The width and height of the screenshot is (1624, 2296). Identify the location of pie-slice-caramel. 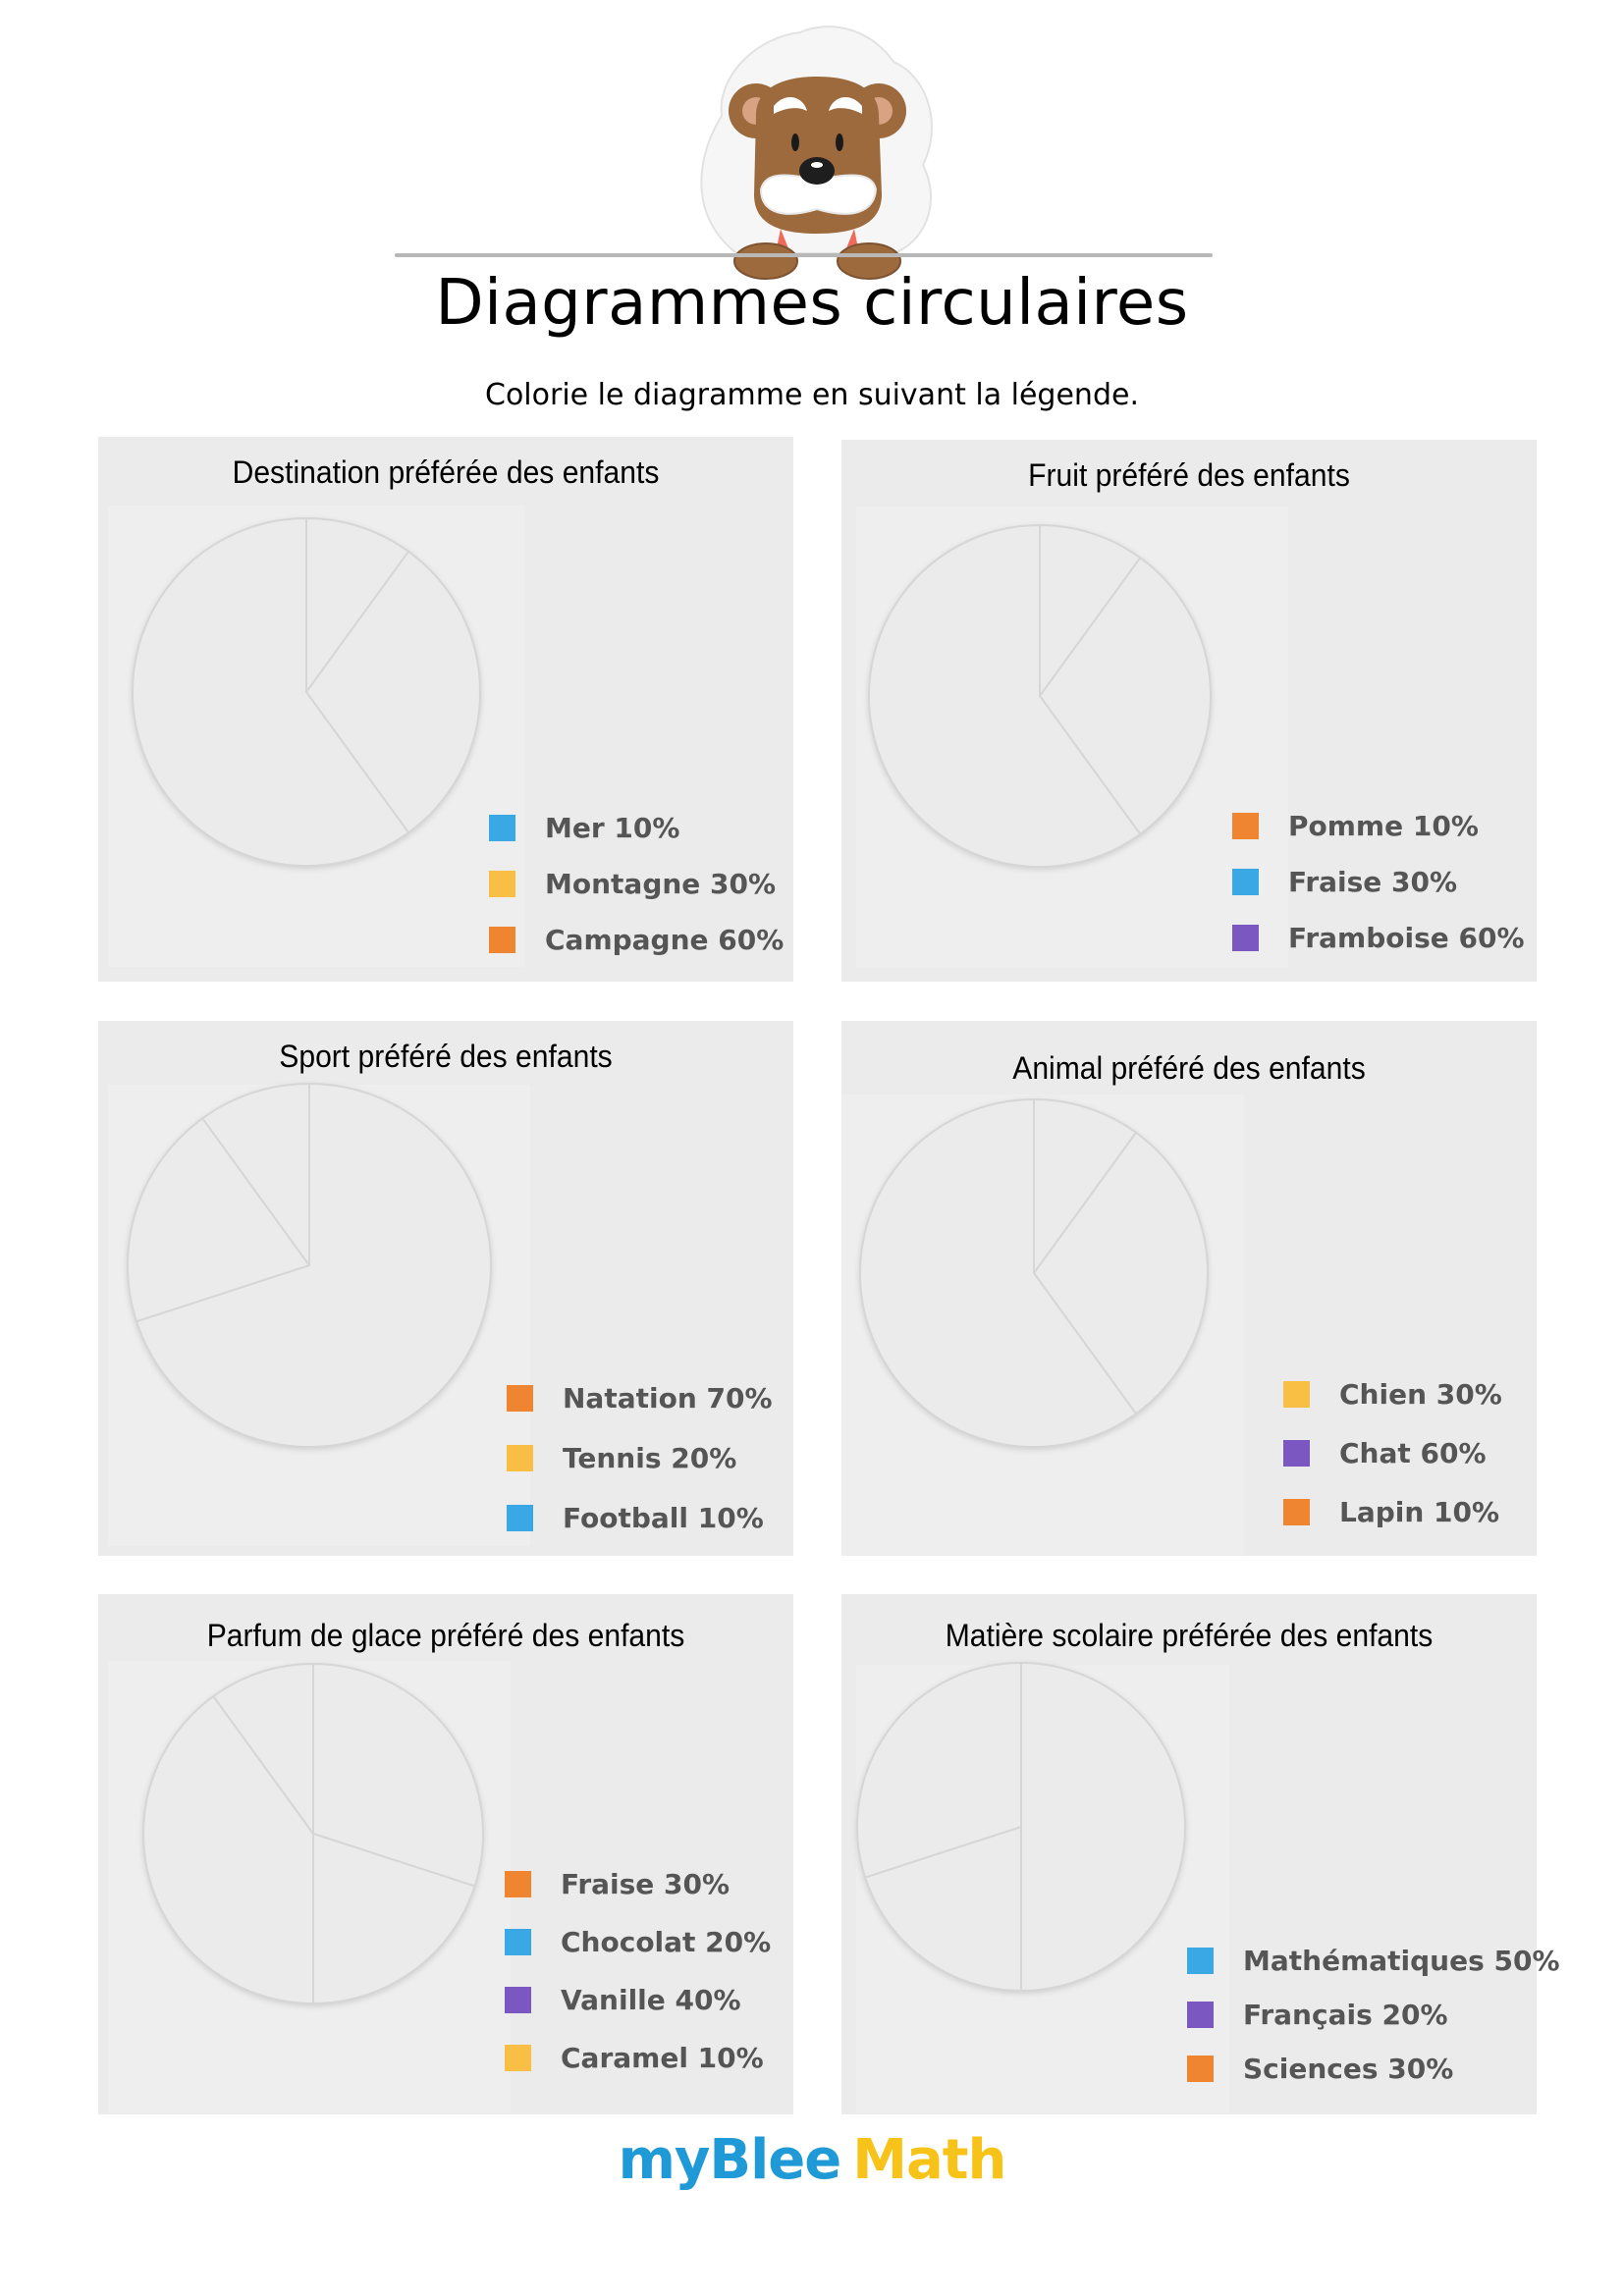
(263, 1749).